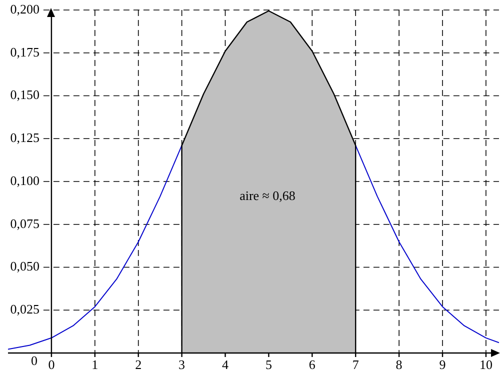  What do you see at coordinates (25, 94) in the screenshot?
I see `y-tick-label: 0,150` at bounding box center [25, 94].